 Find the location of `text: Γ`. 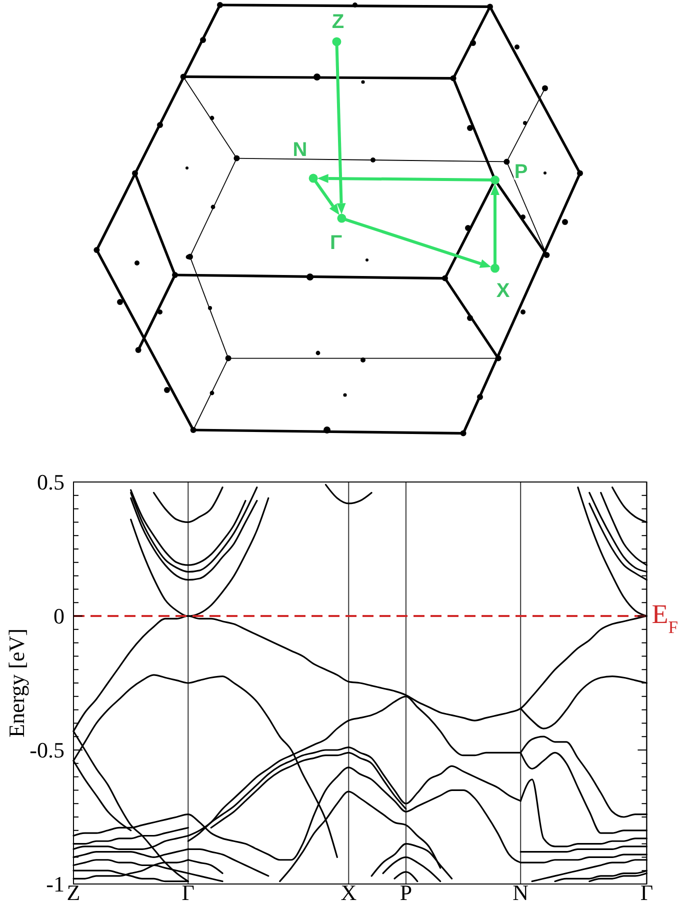

text: Γ is located at coordinates (336, 243).